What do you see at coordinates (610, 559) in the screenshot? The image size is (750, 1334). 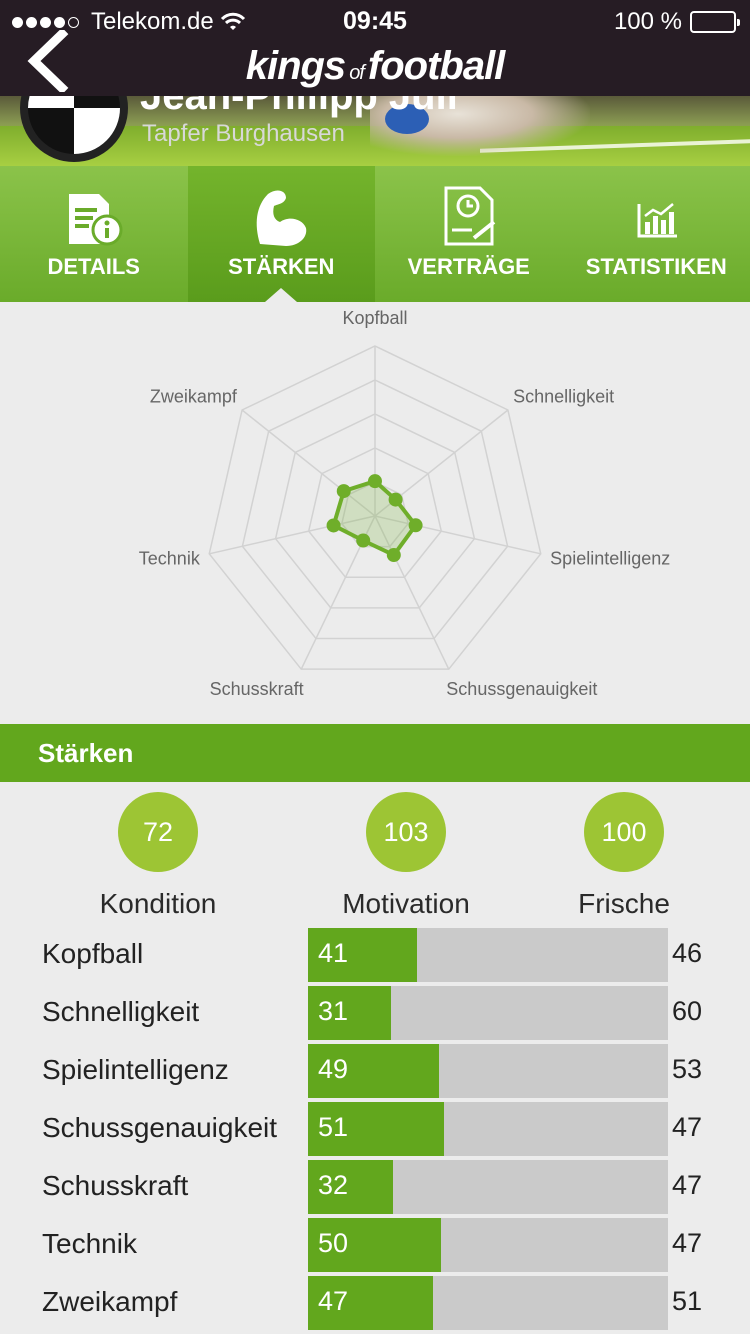 I see `radar-axis-label-spielintelligenz: Spielintelligenz` at bounding box center [610, 559].